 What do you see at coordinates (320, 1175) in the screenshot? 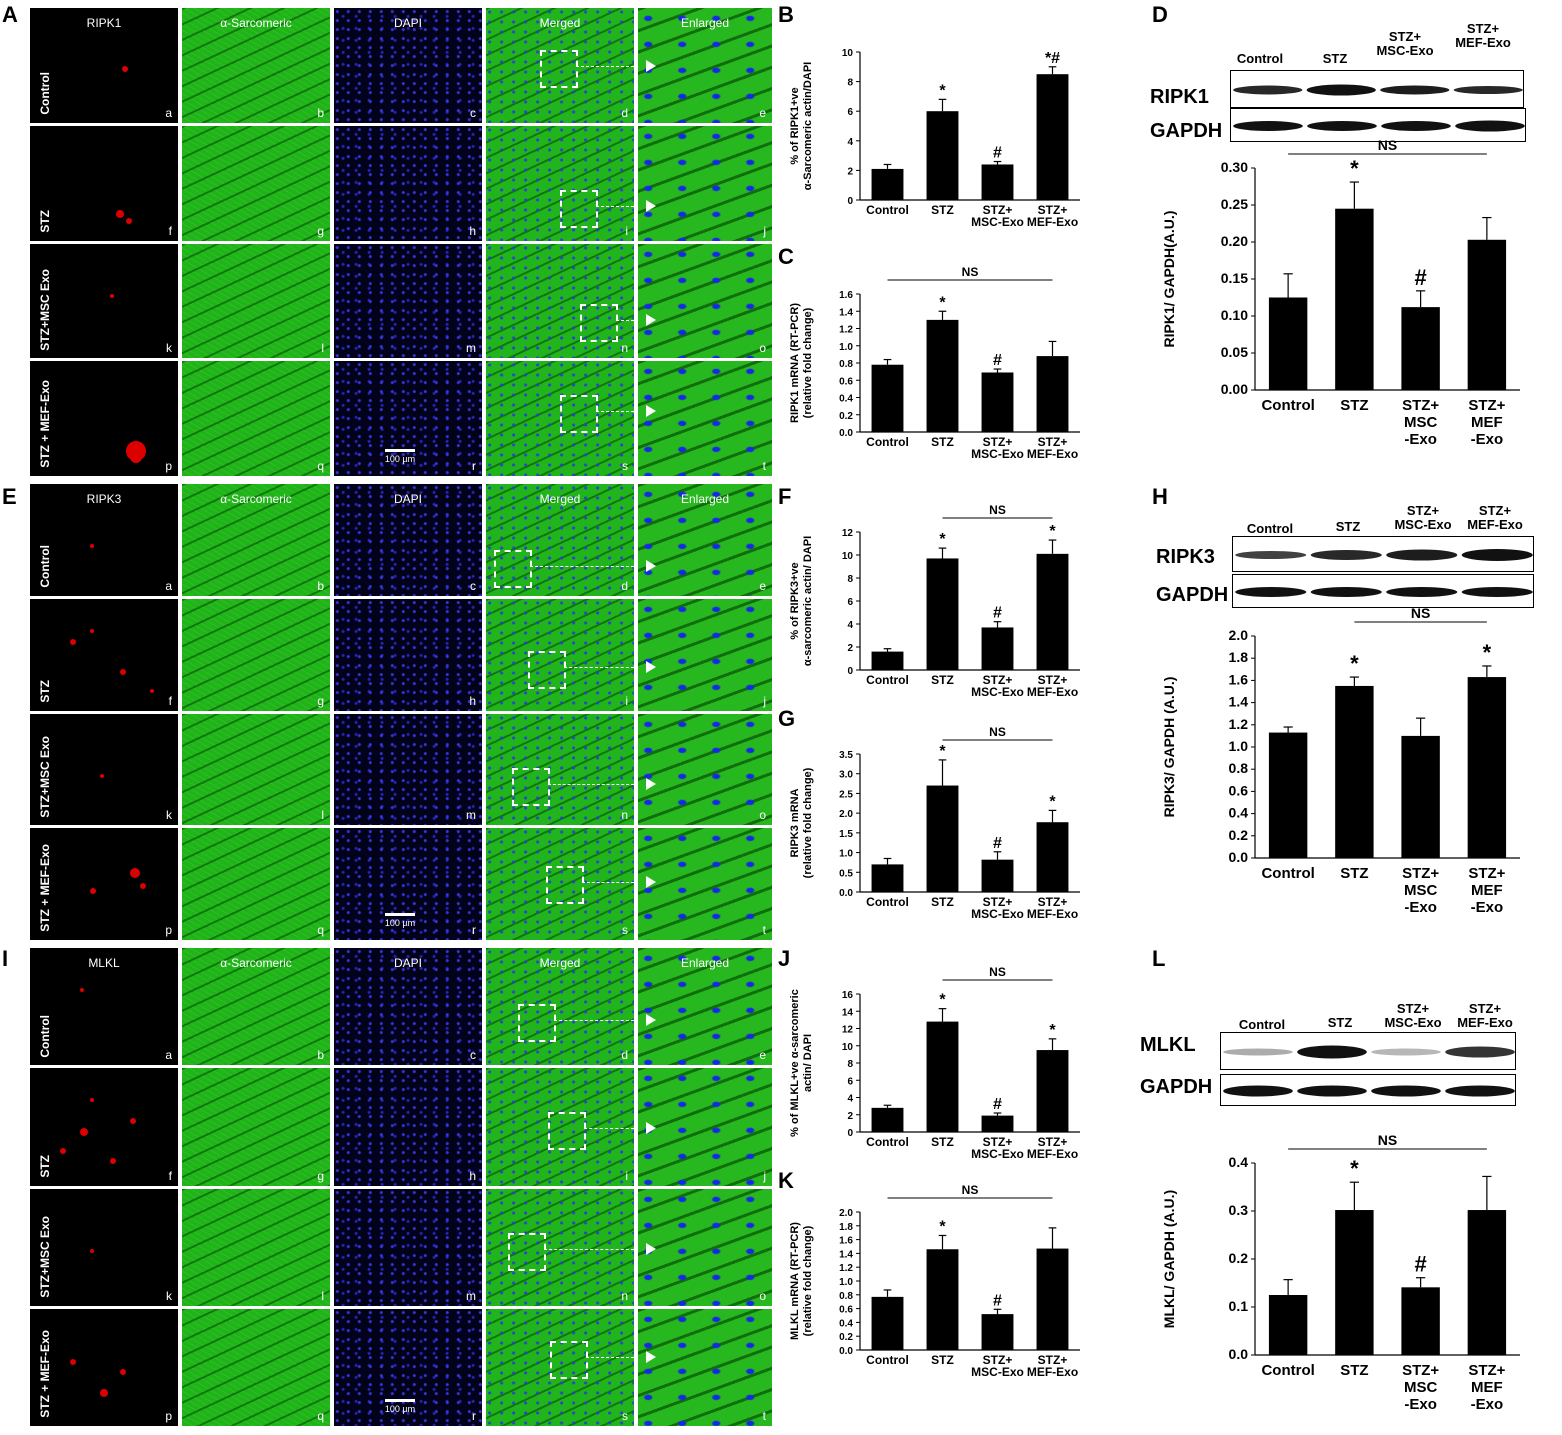
I see `subpanel-letter: g` at bounding box center [320, 1175].